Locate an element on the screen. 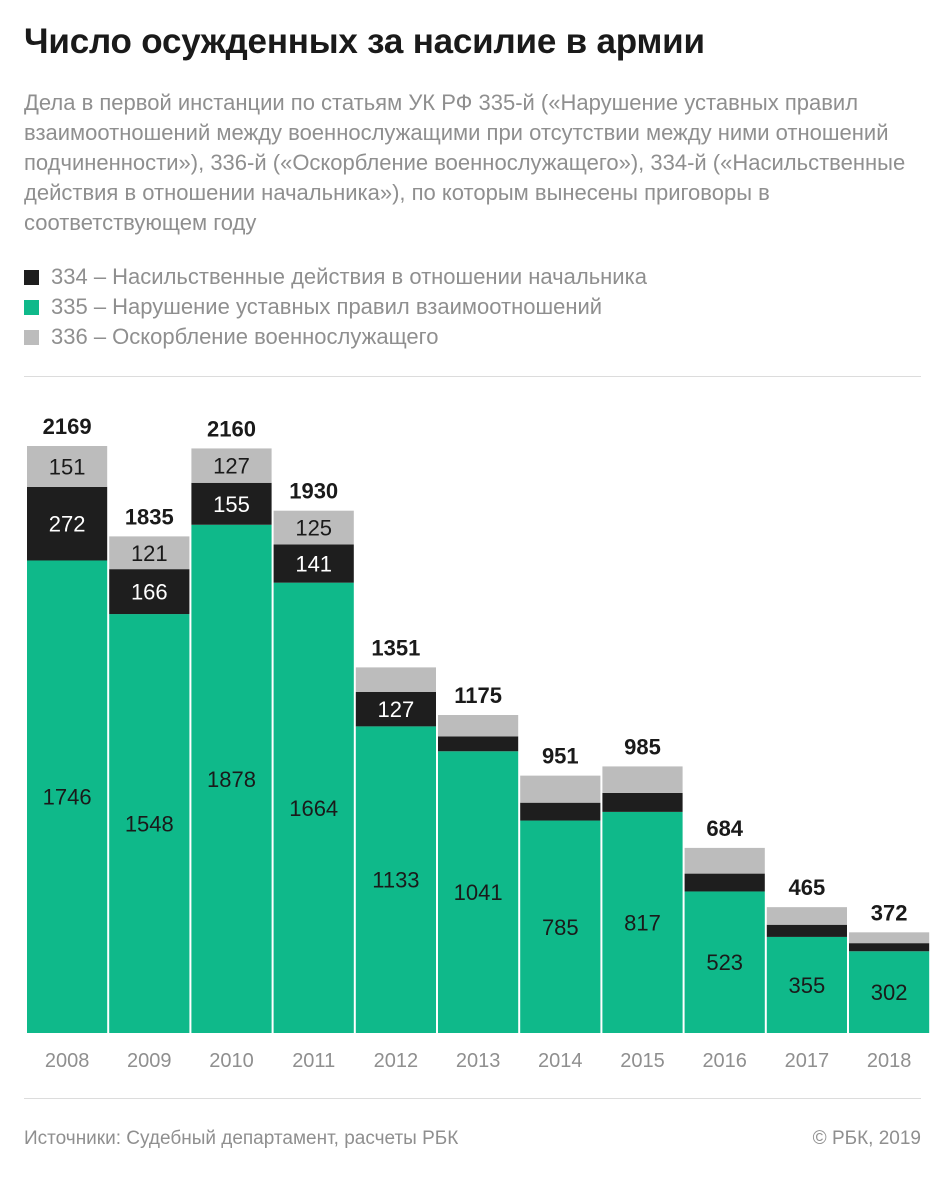  bar-segment-335-2014 is located at coordinates (560, 926).